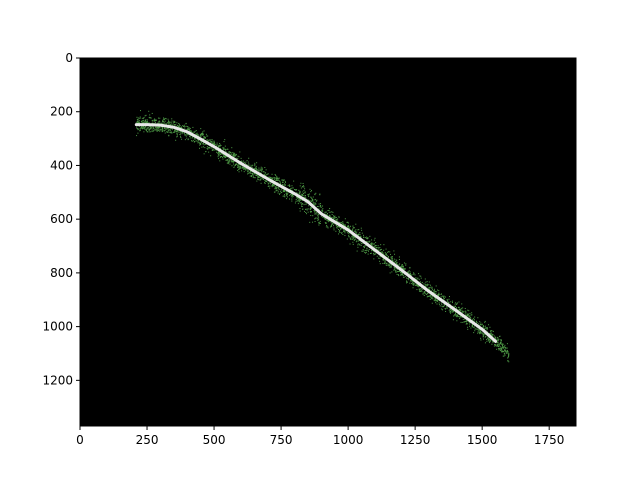 The height and width of the screenshot is (480, 640). I want to click on y-tick-label: 400, so click(61, 165).